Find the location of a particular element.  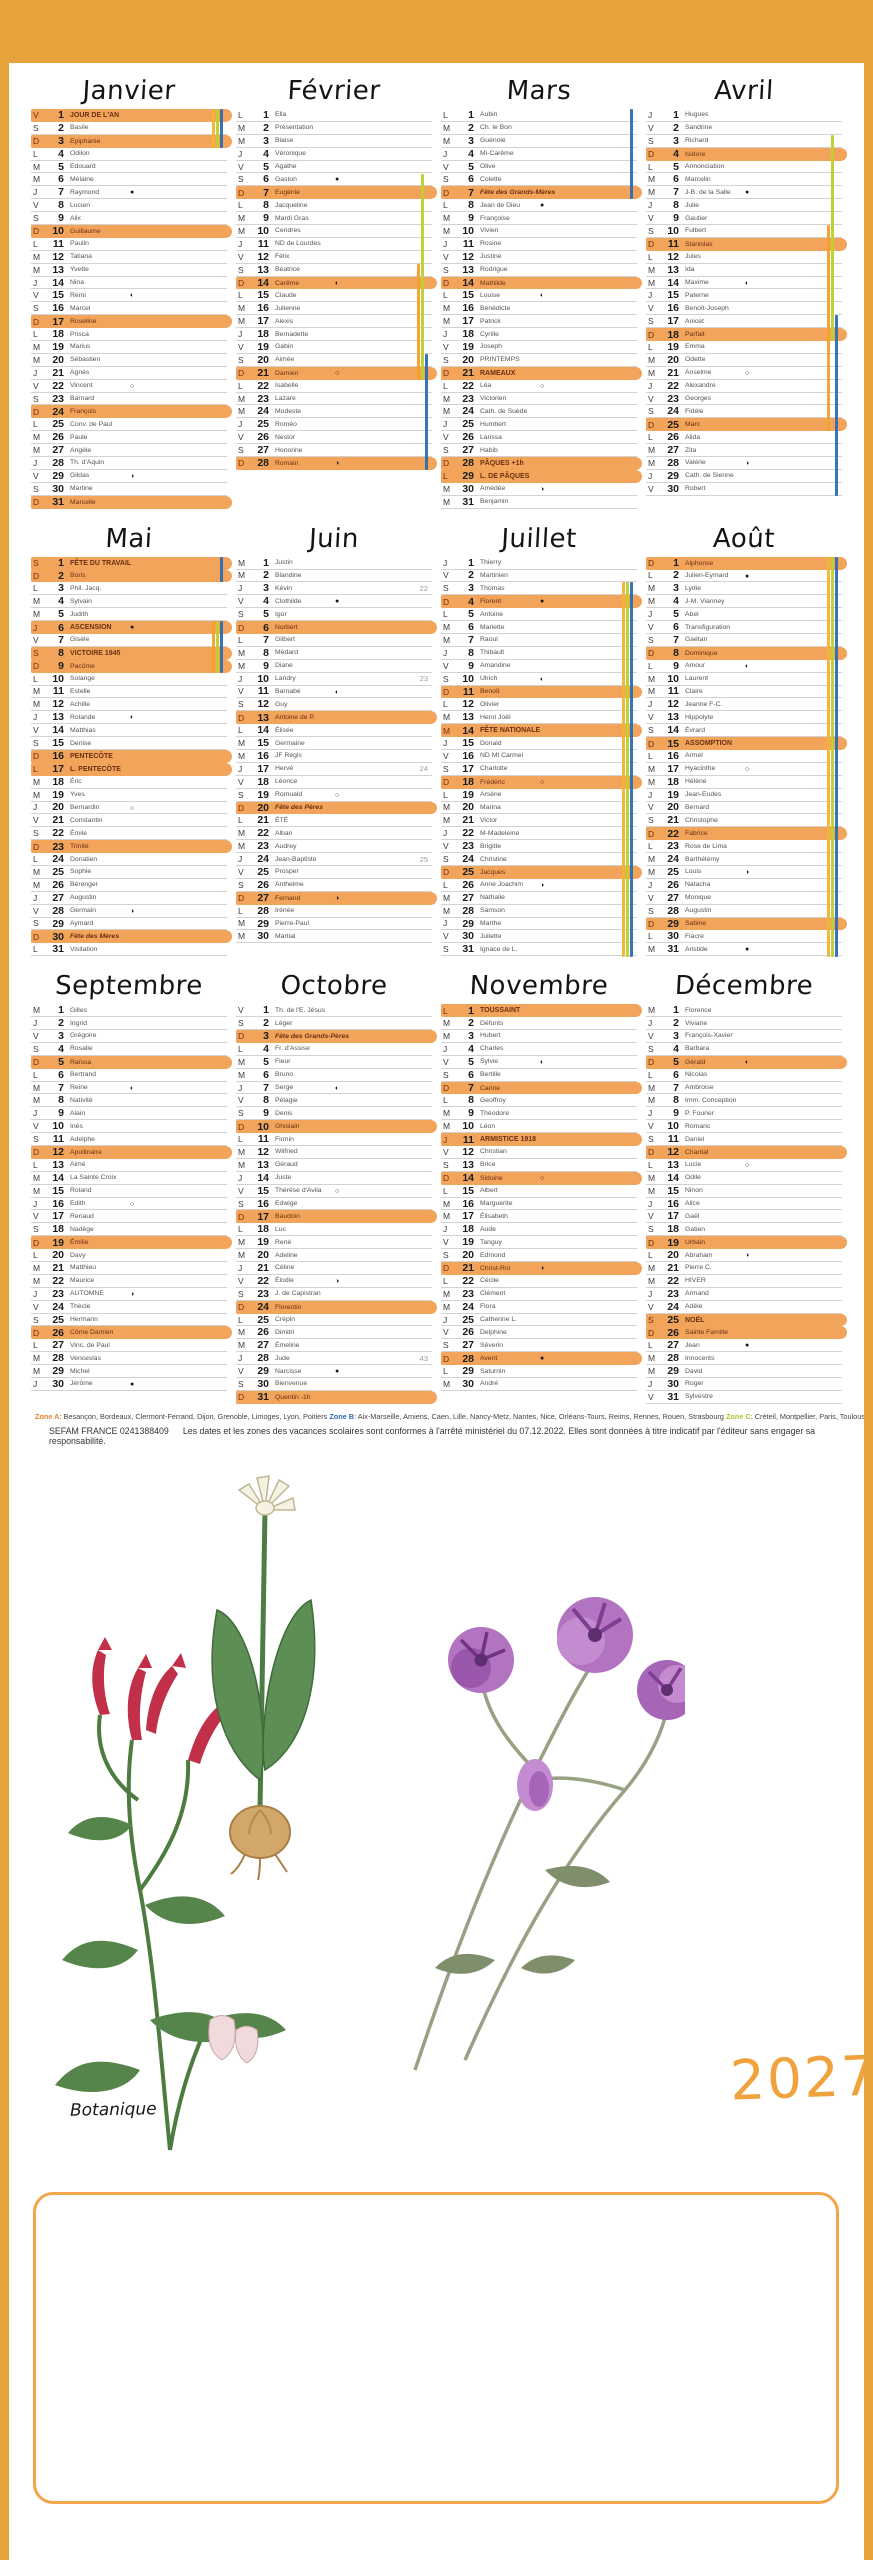

day-row: S 13 Rodrigue is located at coordinates (539, 270).